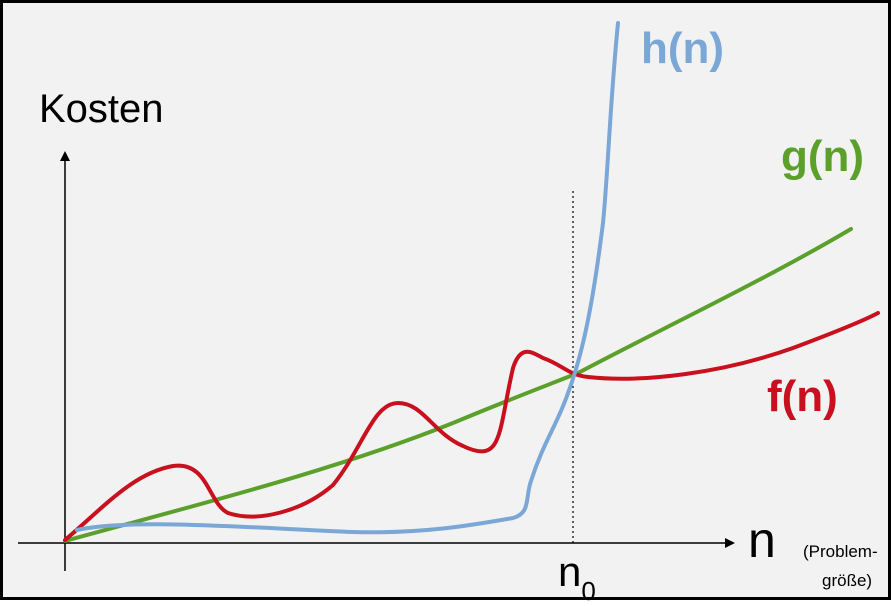  What do you see at coordinates (683, 48) in the screenshot?
I see `h-label: h(n)` at bounding box center [683, 48].